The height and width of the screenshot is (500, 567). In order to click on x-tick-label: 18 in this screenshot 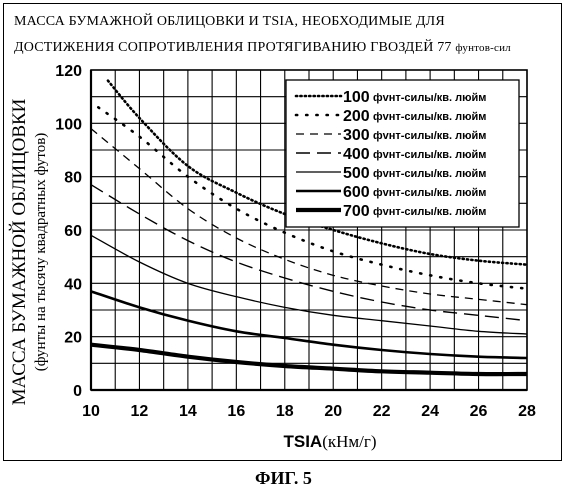, I will do `click(285, 411)`.